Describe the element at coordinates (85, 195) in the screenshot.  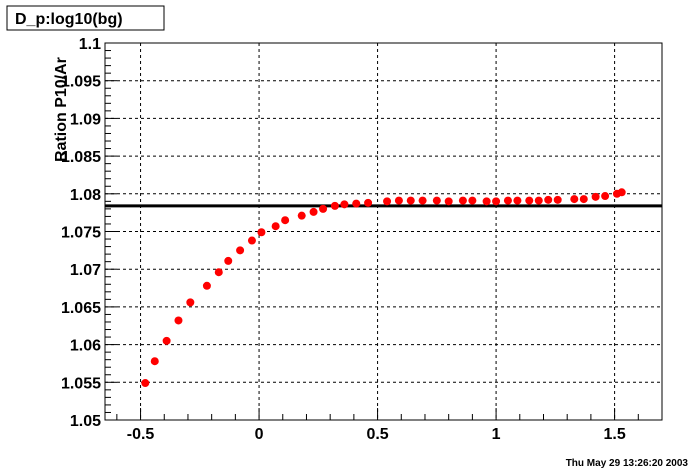
I see `y-tick-label: 1.08` at that location.